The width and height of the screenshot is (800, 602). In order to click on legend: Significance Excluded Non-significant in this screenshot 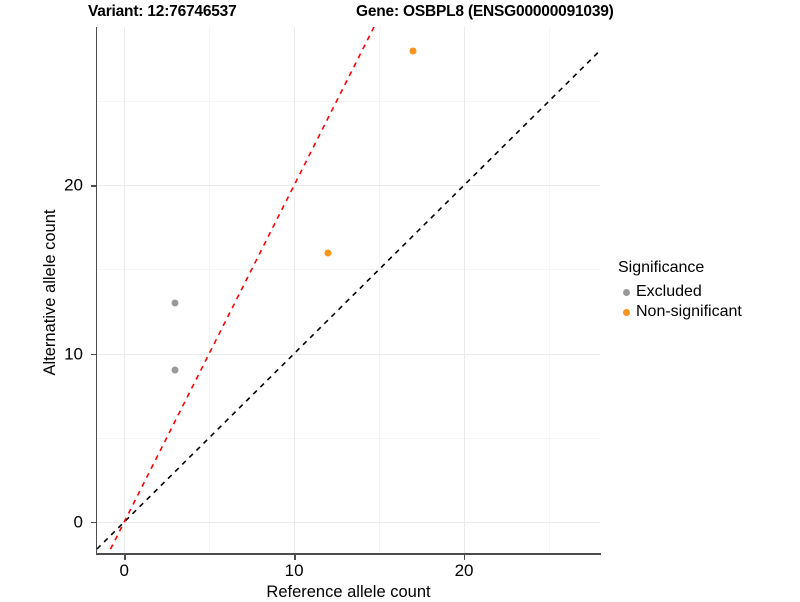, I will do `click(680, 290)`.